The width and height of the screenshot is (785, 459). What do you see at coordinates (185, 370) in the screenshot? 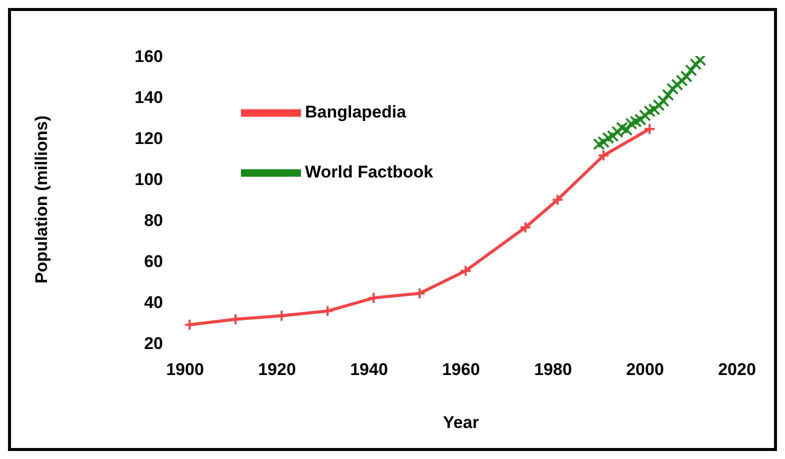
I see `x-tick-label: 1900` at bounding box center [185, 370].